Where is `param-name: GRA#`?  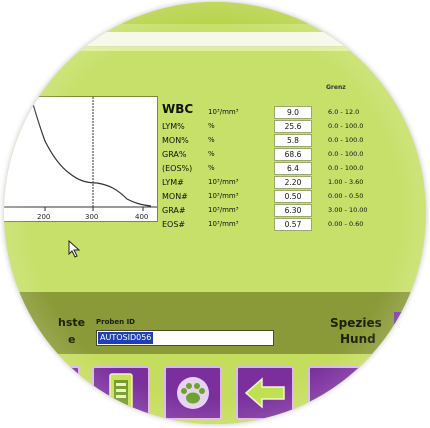 param-name: GRA# is located at coordinates (174, 210).